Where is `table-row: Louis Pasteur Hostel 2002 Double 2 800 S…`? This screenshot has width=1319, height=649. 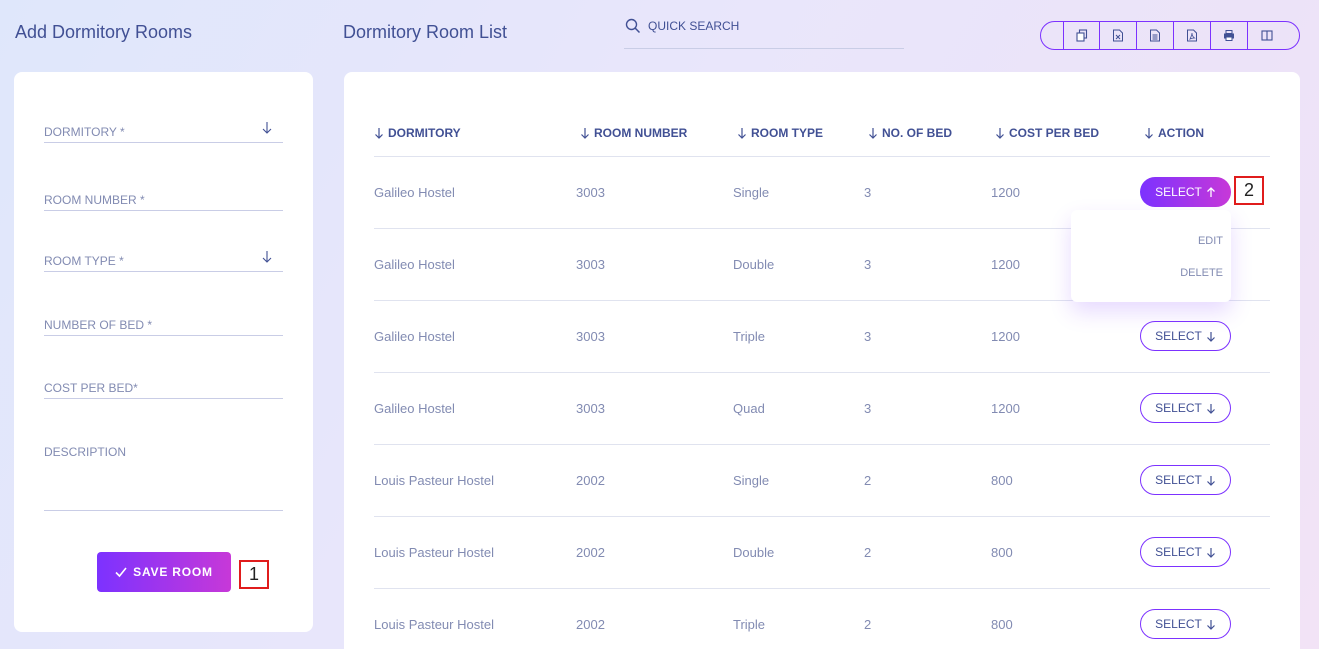
table-row: Louis Pasteur Hostel 2002 Double 2 800 S… is located at coordinates (822, 553).